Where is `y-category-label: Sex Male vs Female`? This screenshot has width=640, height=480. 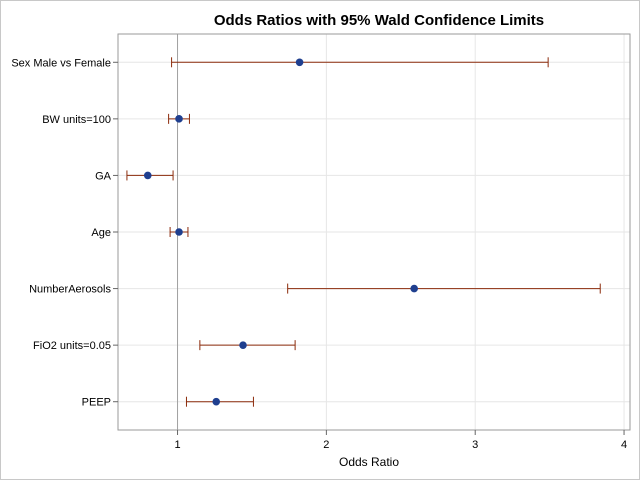 y-category-label: Sex Male vs Female is located at coordinates (61, 63).